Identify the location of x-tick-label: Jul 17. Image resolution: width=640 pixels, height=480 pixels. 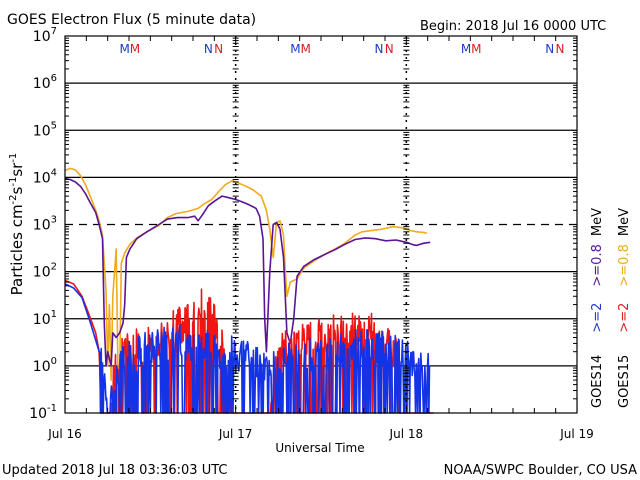
(235, 434).